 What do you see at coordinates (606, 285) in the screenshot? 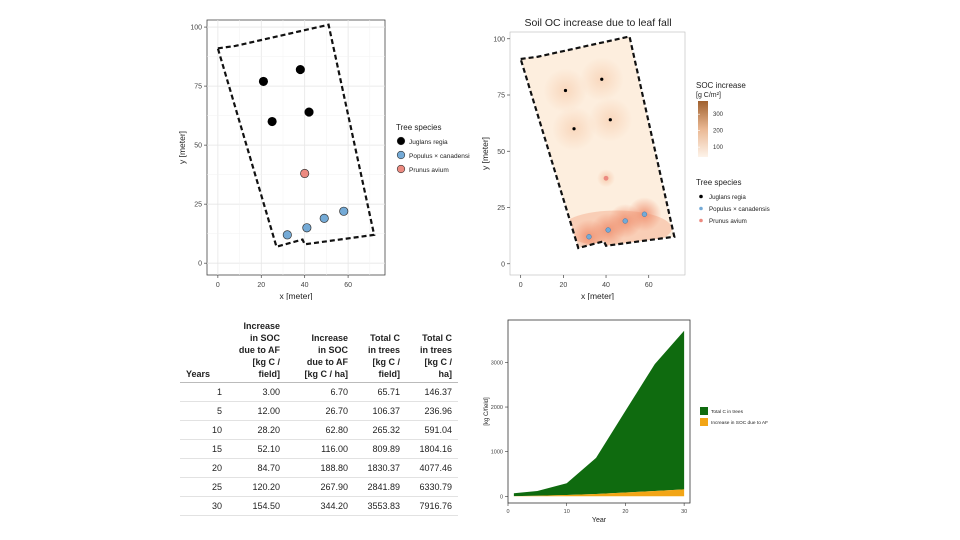
I see `x-tick-label: 40` at bounding box center [606, 285].